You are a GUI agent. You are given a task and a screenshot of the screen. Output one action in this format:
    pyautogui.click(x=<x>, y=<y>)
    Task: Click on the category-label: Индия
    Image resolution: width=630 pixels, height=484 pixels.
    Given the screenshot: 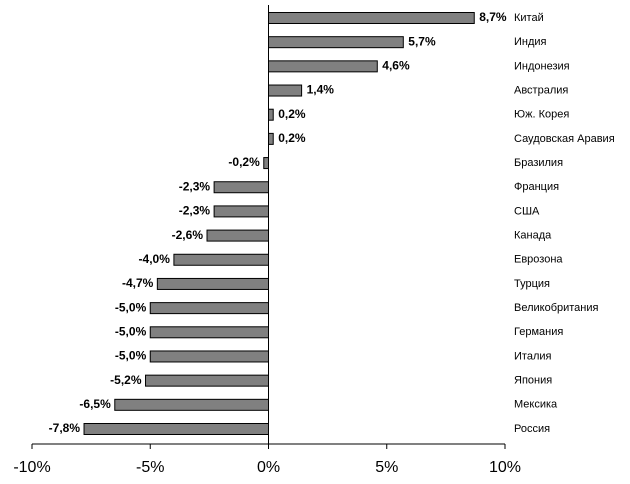 What is the action you would take?
    pyautogui.click(x=530, y=42)
    